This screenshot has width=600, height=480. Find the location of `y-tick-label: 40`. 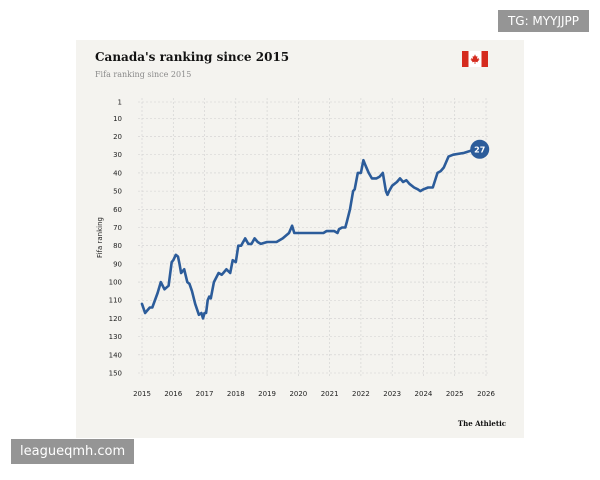

y-tick-label: 40 is located at coordinates (117, 173).